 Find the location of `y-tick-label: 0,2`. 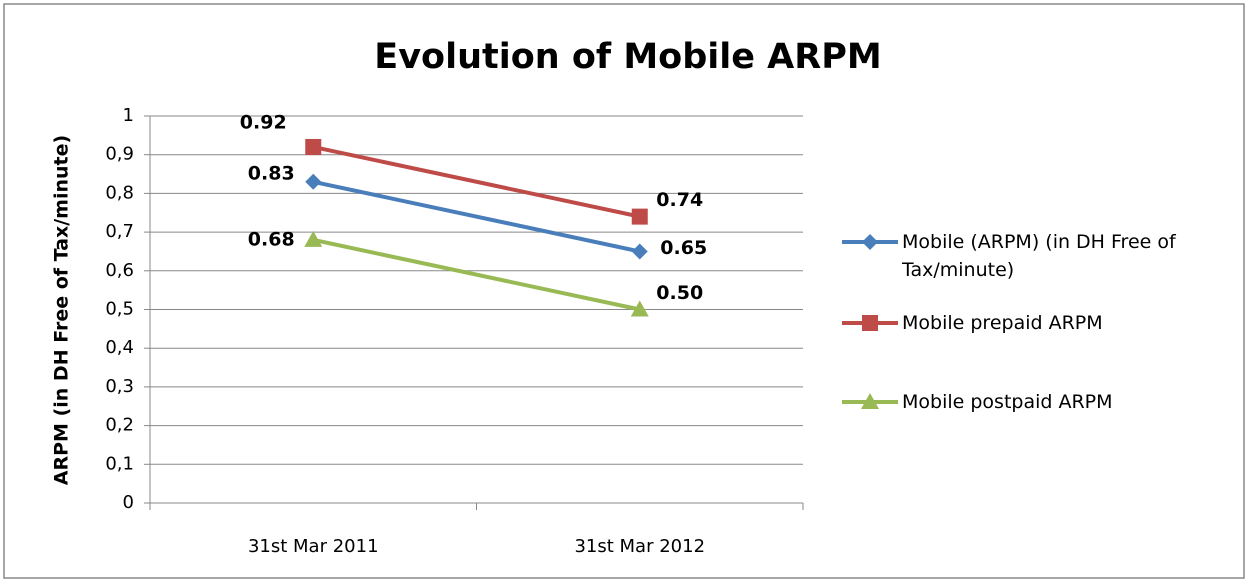

y-tick-label: 0,2 is located at coordinates (119, 425).